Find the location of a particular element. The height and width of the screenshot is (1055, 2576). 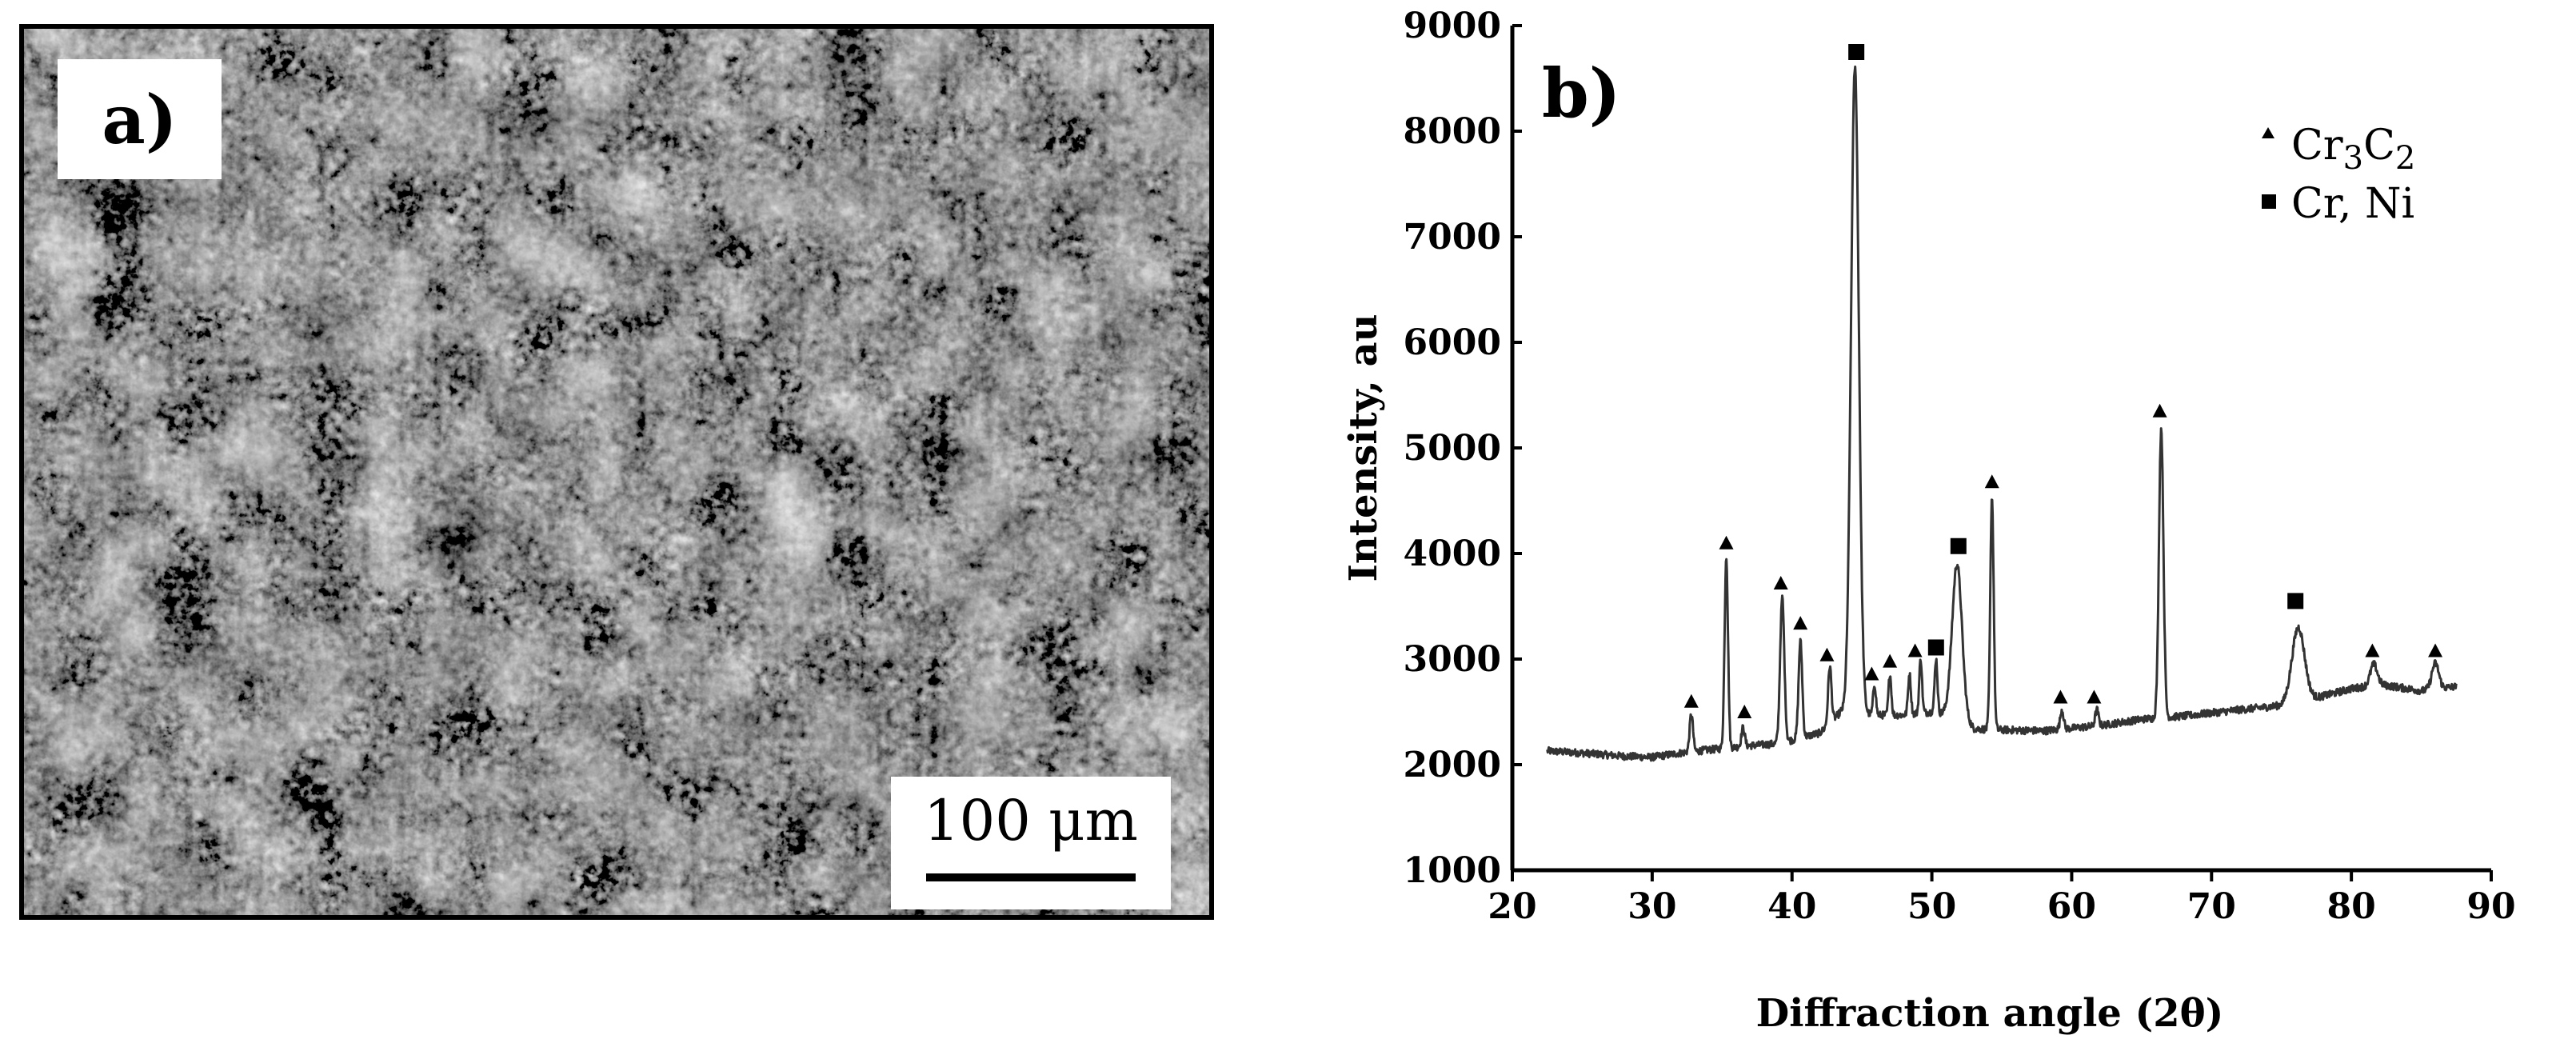

scale-bar-label: 100 μm is located at coordinates (1031, 820).